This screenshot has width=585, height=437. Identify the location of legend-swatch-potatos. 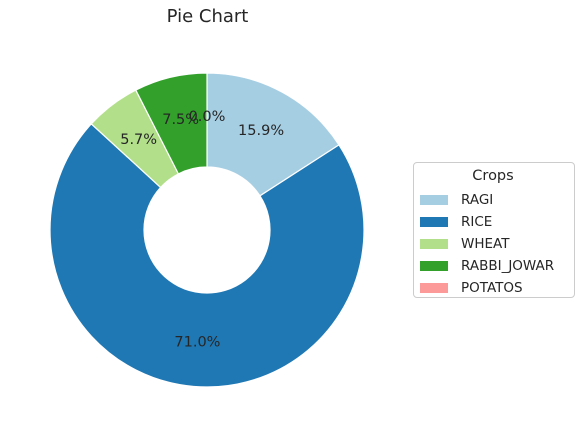
(434, 288).